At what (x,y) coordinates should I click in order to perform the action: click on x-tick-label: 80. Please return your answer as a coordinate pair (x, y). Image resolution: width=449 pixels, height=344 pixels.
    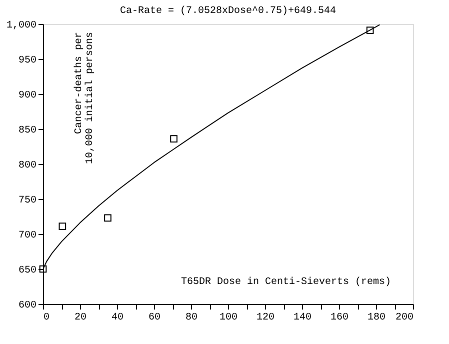
    Looking at the image, I should click on (191, 318).